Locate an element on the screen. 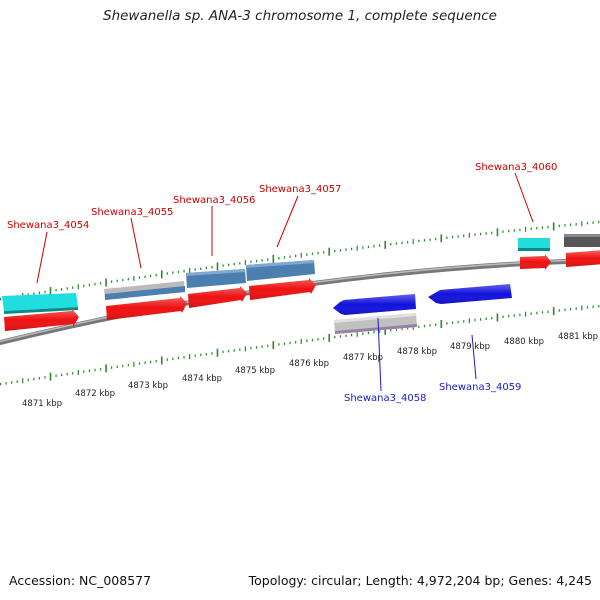  scale-label: 4874 kbp is located at coordinates (202, 379).